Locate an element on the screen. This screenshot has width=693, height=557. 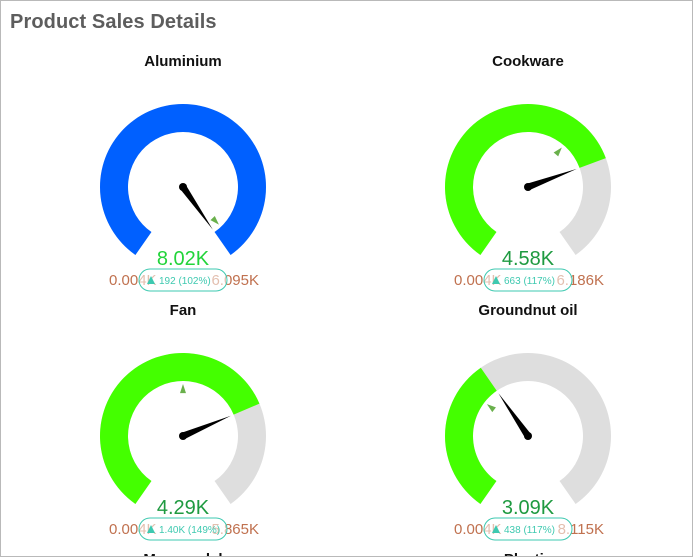
gauge-badge-text: 663 (117%) is located at coordinates (529, 281).